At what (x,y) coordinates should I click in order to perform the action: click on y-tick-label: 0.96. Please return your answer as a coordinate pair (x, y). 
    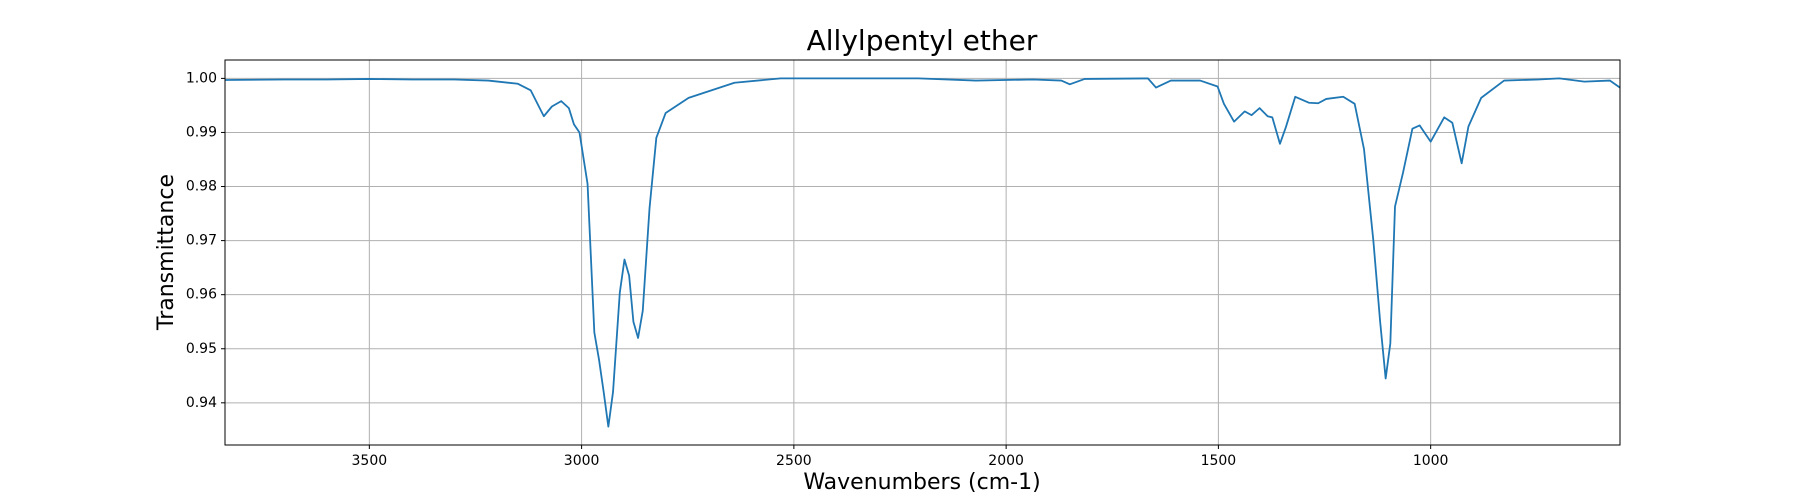
    Looking at the image, I should click on (201, 295).